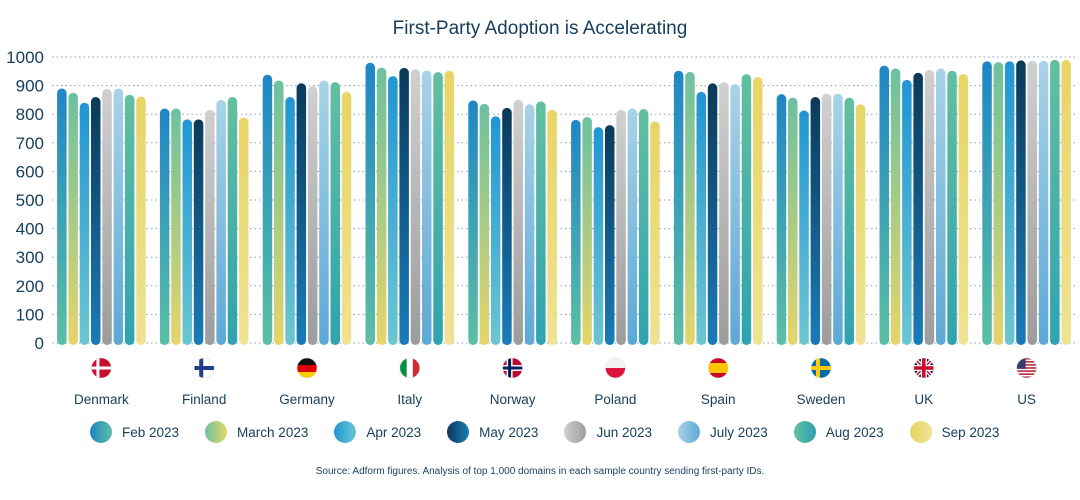 This screenshot has width=1080, height=500. What do you see at coordinates (608, 432) in the screenshot?
I see `legend-item: Jun 2023` at bounding box center [608, 432].